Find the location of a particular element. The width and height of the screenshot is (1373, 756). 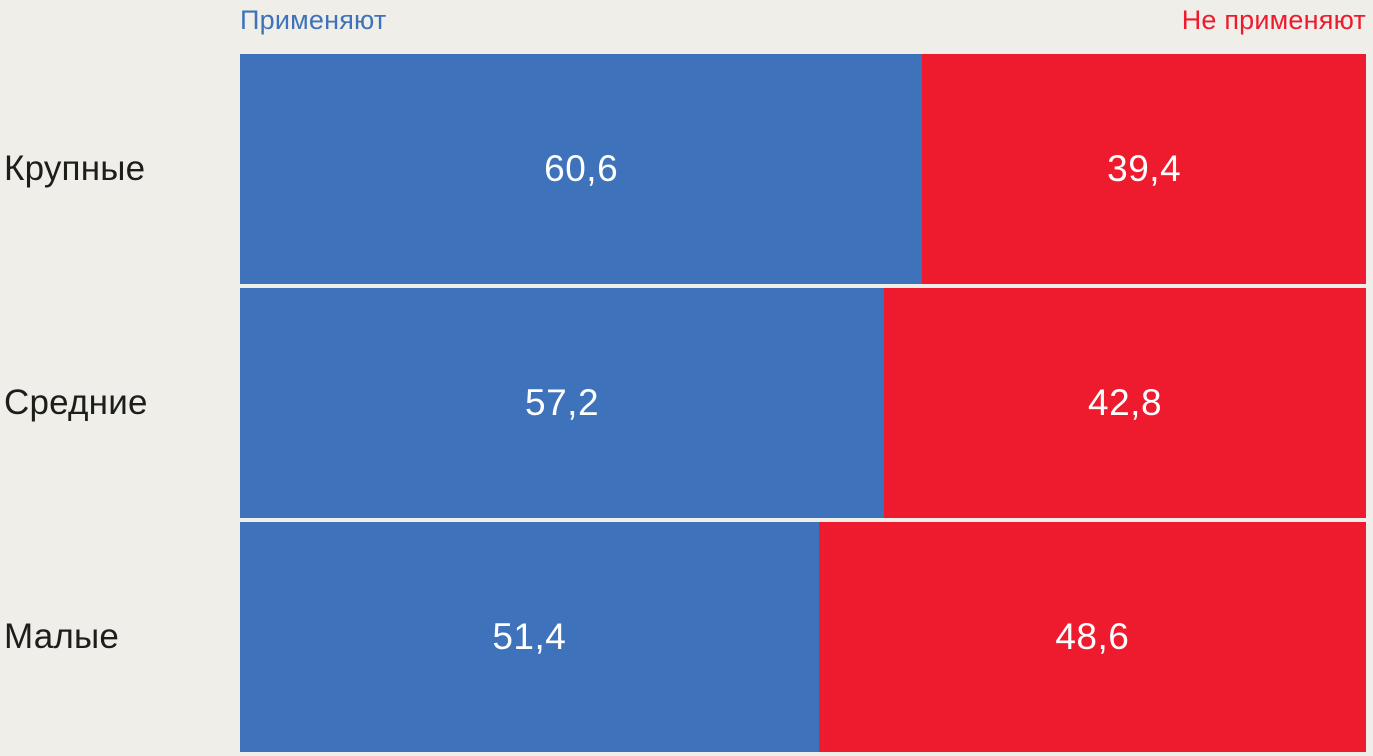

bar-value-label: 48,6 is located at coordinates (1092, 636).